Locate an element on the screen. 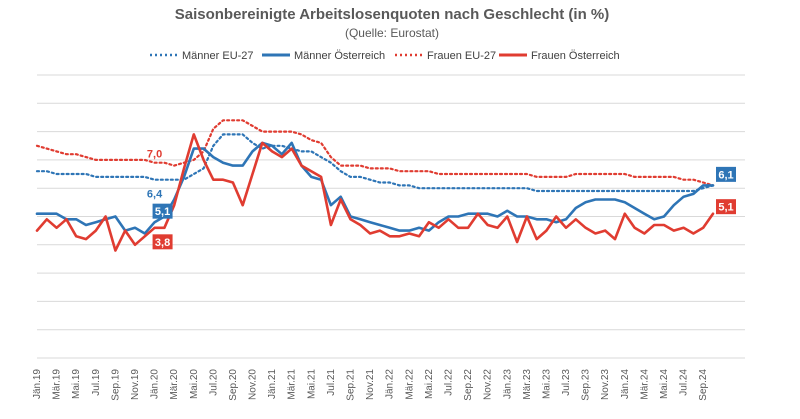 This screenshot has height=419, width=800. x-tick-label: Mai.23 is located at coordinates (546, 384).